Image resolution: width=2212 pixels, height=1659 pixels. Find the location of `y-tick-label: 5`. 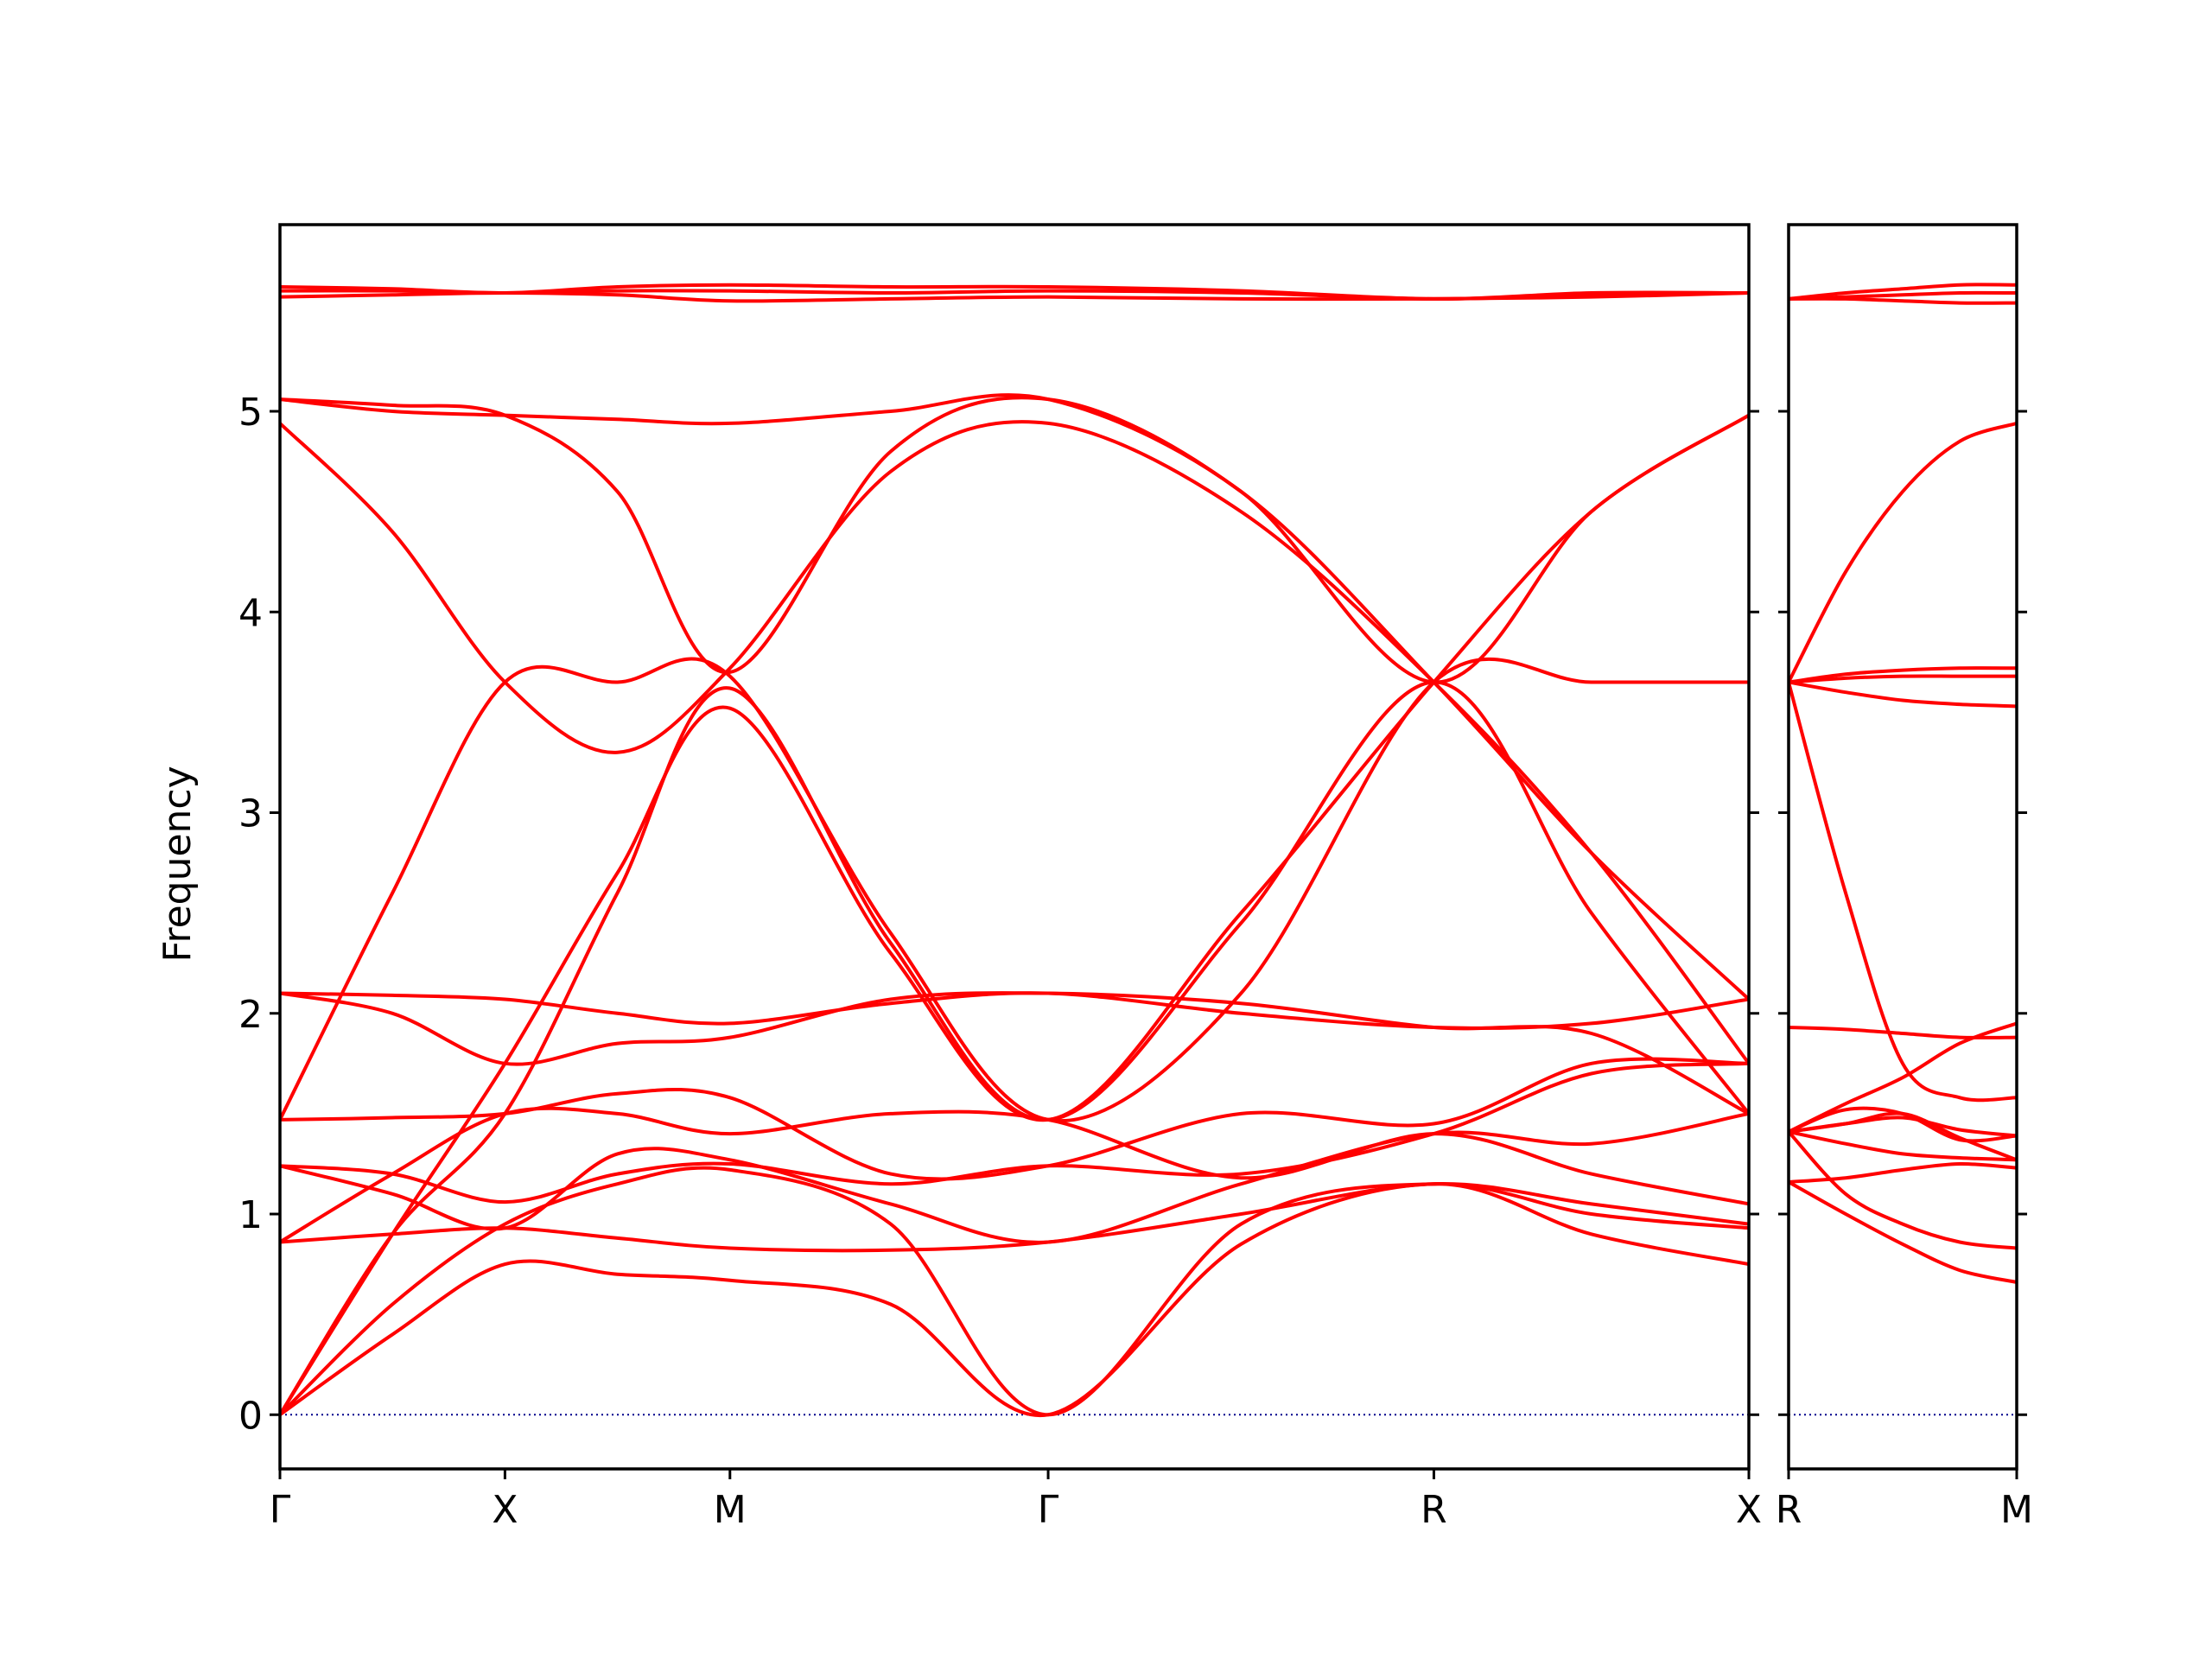

y-tick-label: 5 is located at coordinates (250, 413).